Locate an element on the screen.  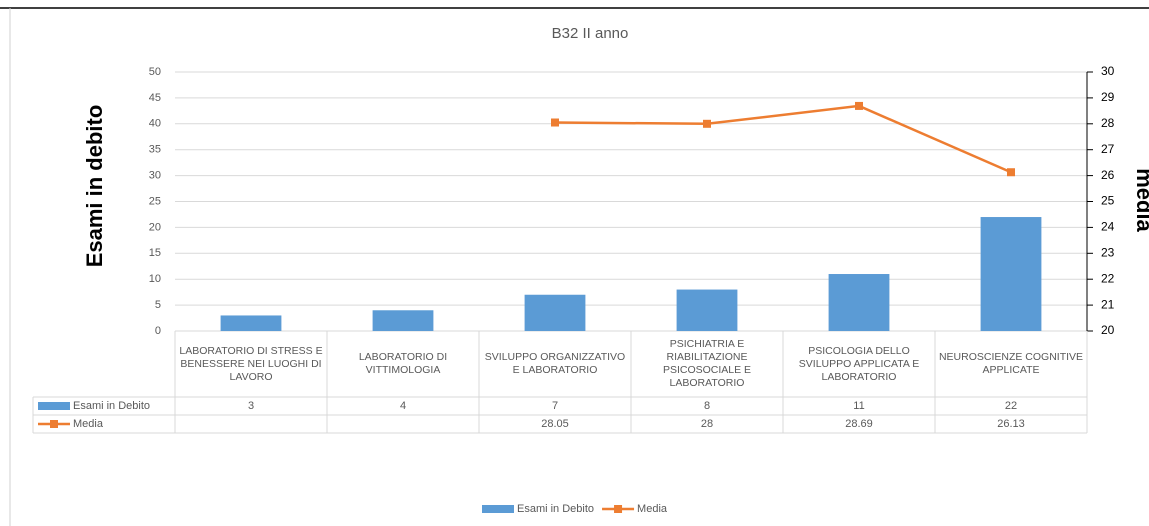
x-tick-label: SVILUPPO ORGANIZZATIVO E LABORATORIO is located at coordinates (555, 363).